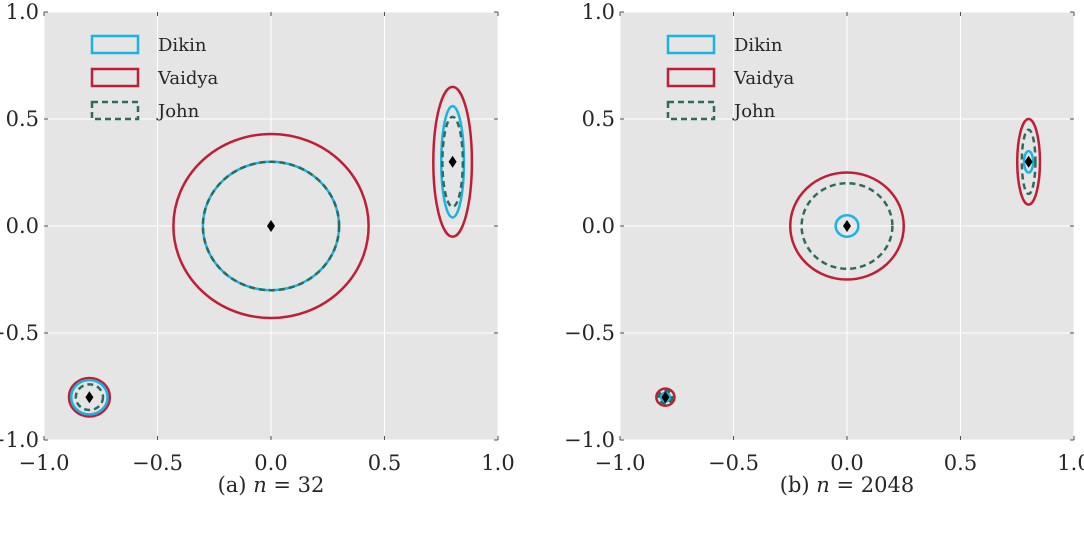  What do you see at coordinates (620, 463) in the screenshot?
I see `panel-b-xtick-label-0: −1.0` at bounding box center [620, 463].